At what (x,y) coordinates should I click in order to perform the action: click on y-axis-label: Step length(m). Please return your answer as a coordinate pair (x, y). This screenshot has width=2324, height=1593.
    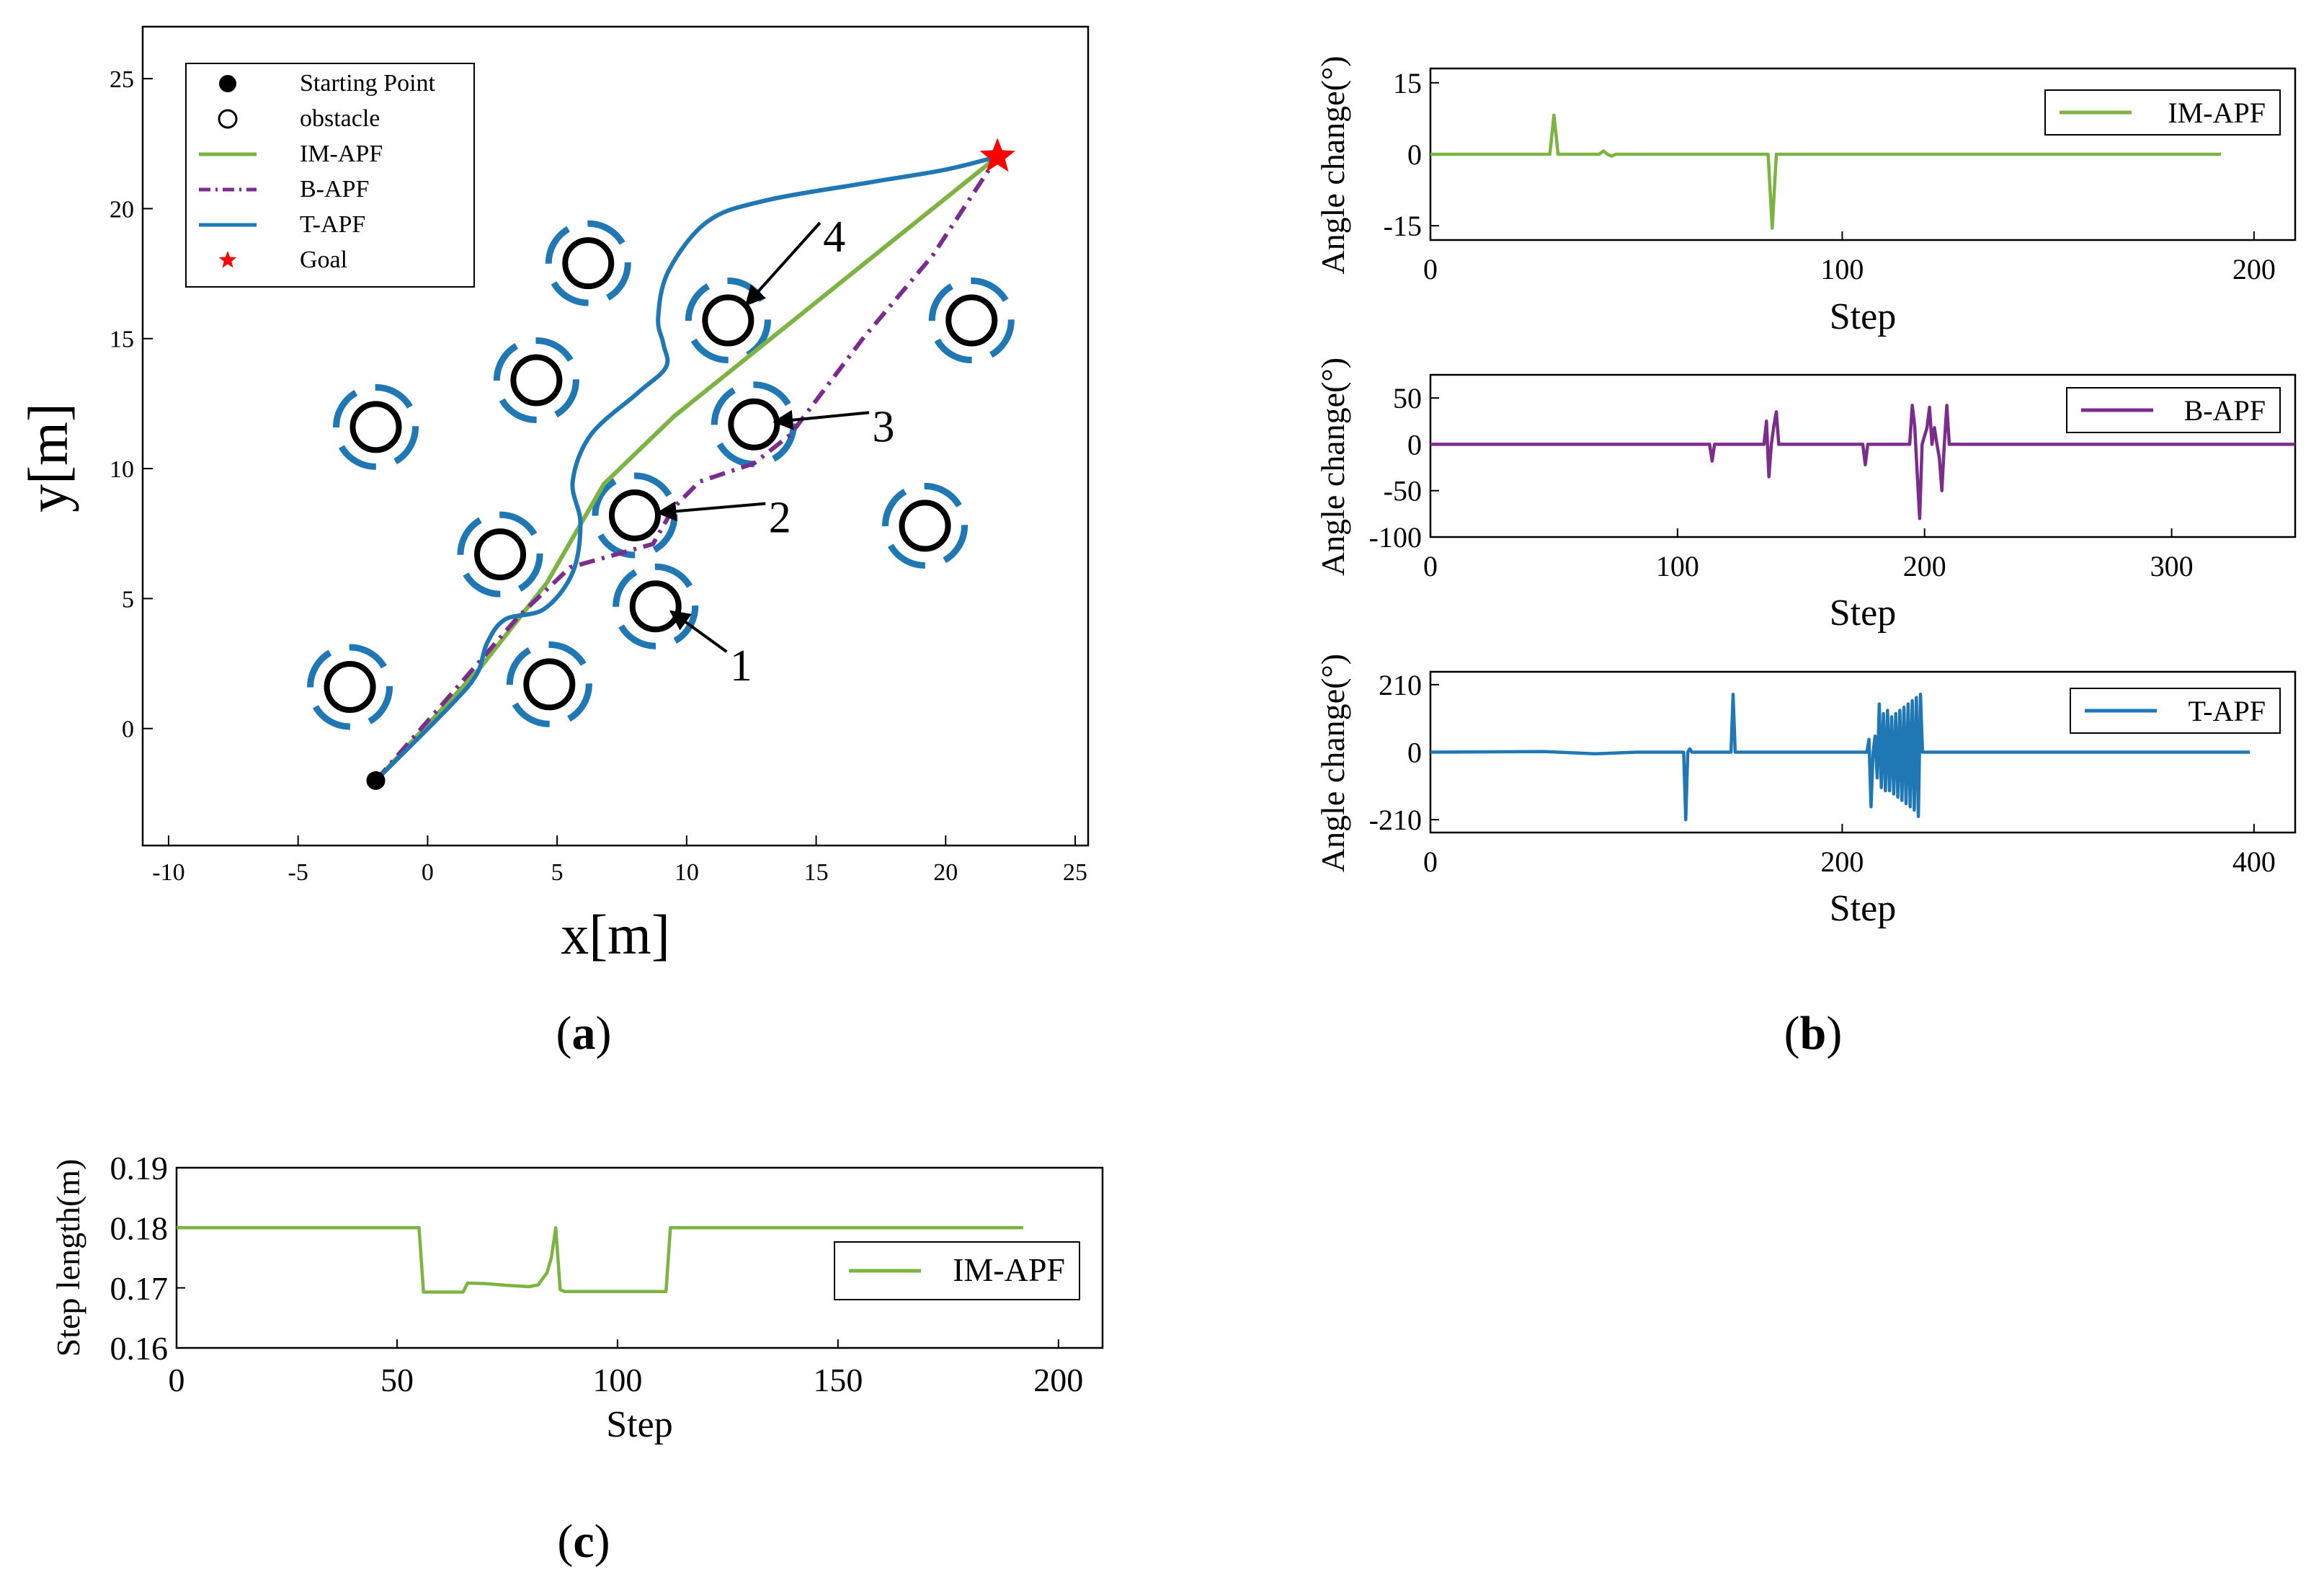
    Looking at the image, I should click on (68, 1258).